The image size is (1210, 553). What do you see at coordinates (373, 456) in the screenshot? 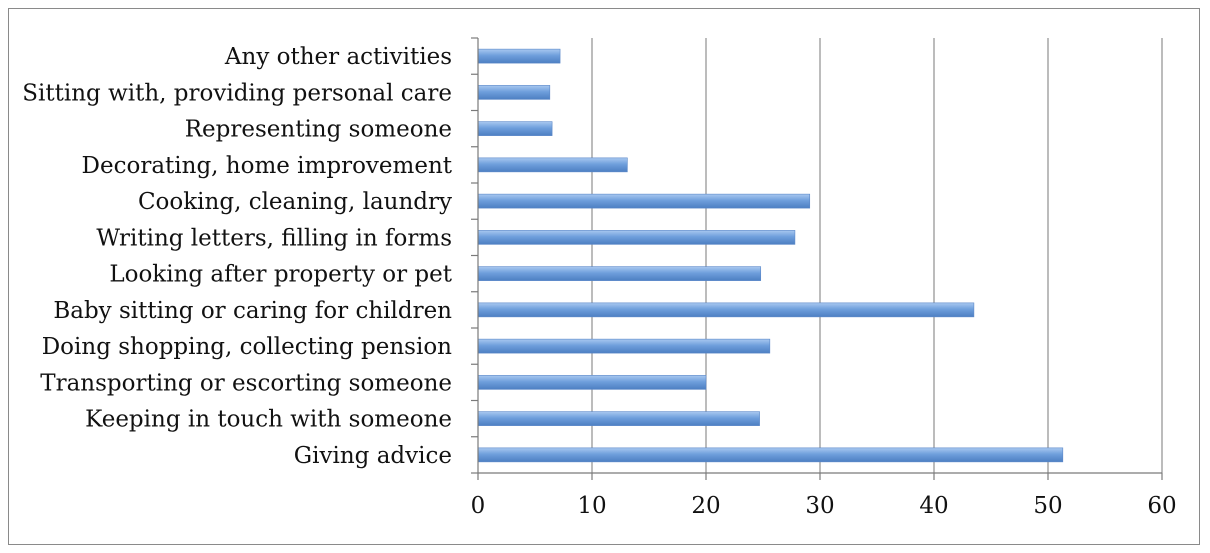
I see `category-label: Giving advice` at bounding box center [373, 456].